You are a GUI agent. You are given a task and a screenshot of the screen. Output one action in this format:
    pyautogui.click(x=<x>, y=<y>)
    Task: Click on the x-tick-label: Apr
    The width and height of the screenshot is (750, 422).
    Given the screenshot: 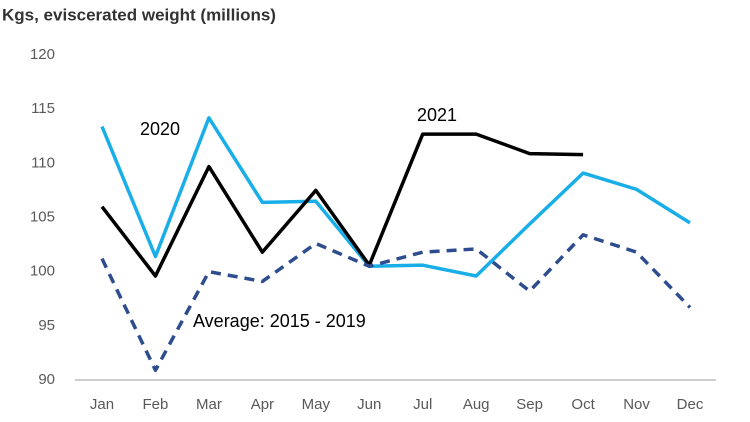 What is the action you would take?
    pyautogui.click(x=262, y=404)
    